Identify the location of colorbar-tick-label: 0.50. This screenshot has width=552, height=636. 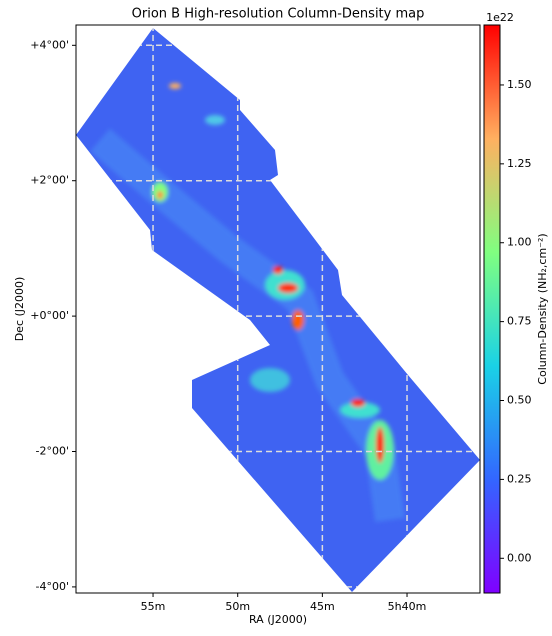
(519, 400).